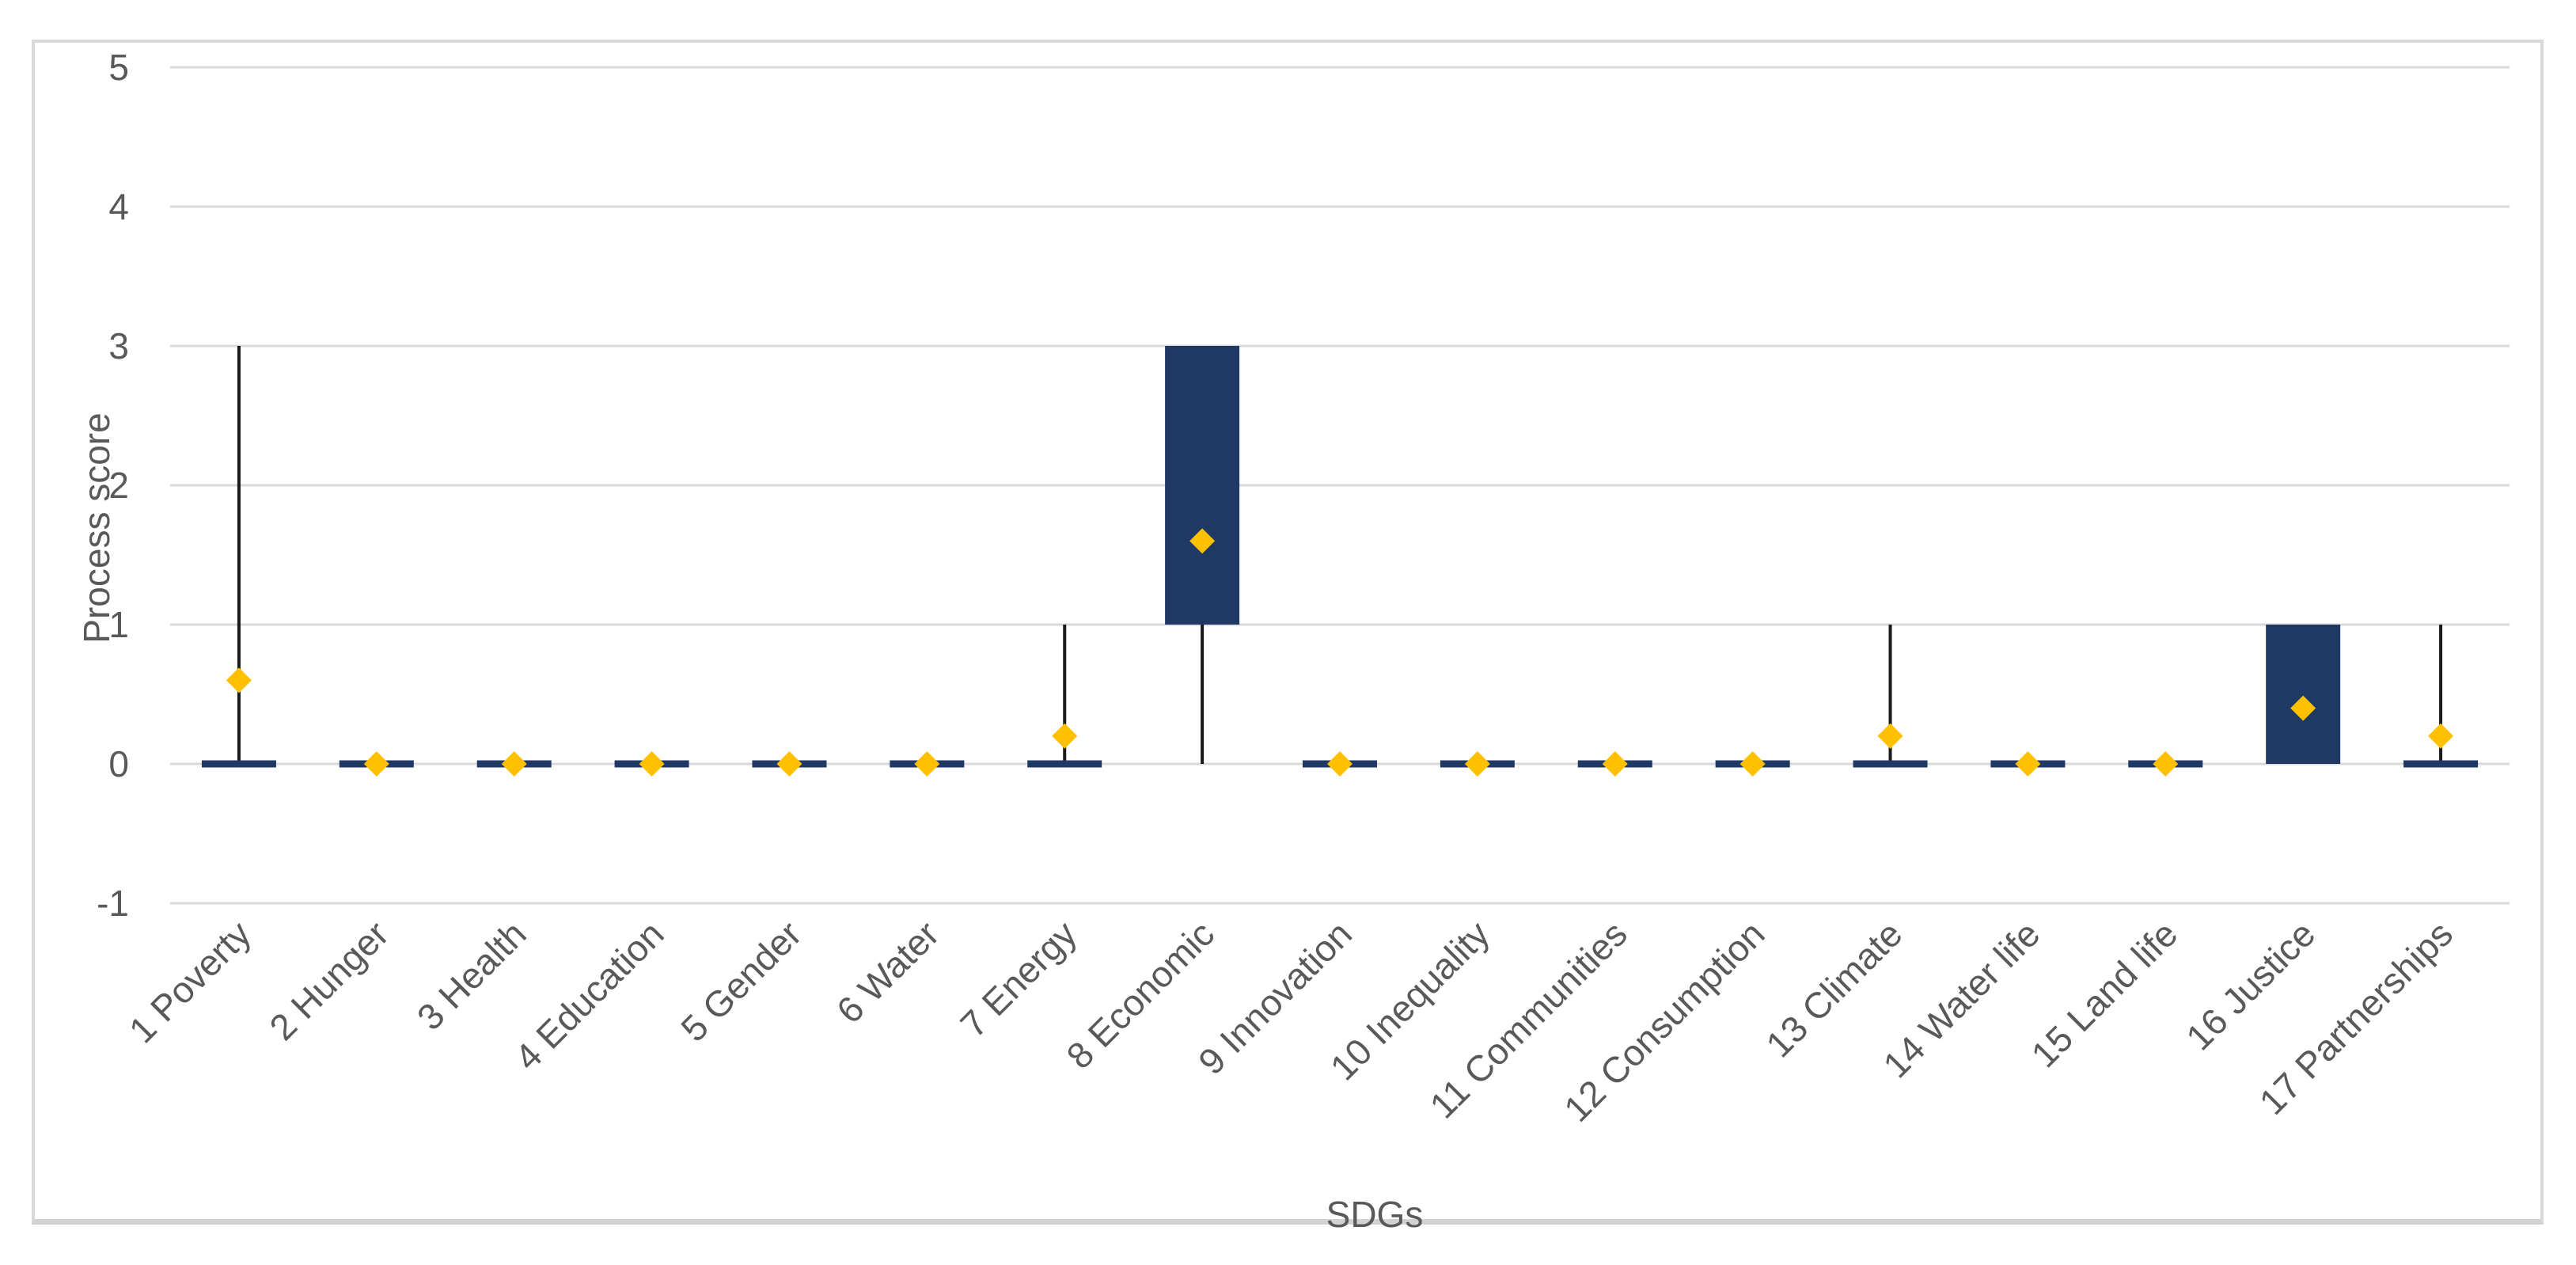  I want to click on y-tick-label: 2, so click(118, 485).